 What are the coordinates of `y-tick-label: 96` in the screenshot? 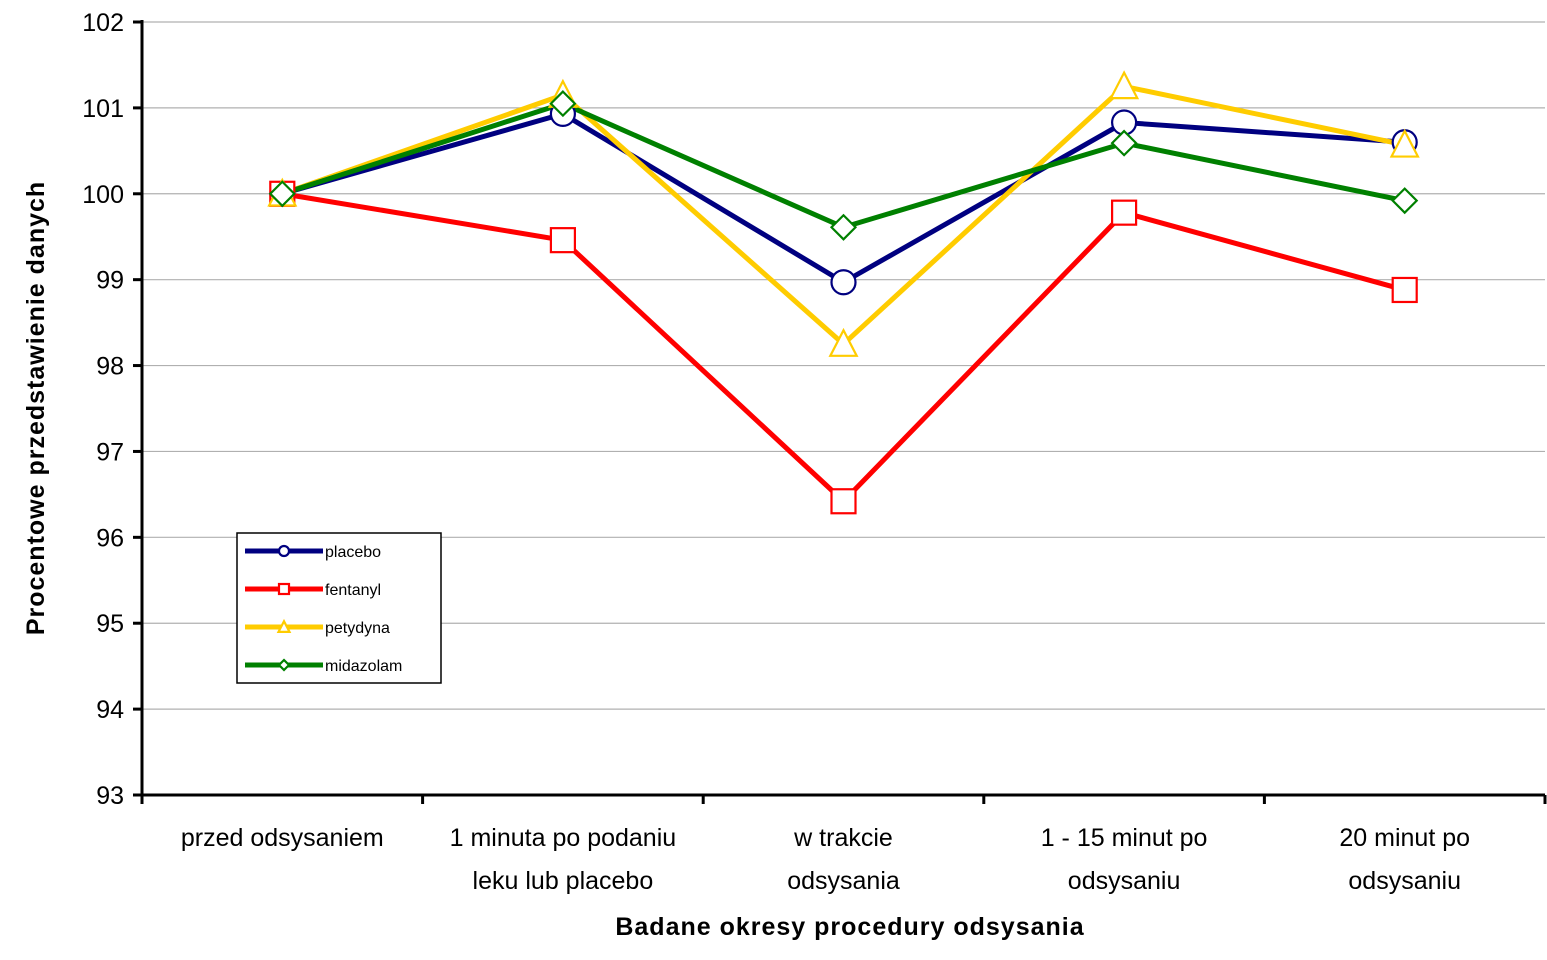 It's located at (110, 538).